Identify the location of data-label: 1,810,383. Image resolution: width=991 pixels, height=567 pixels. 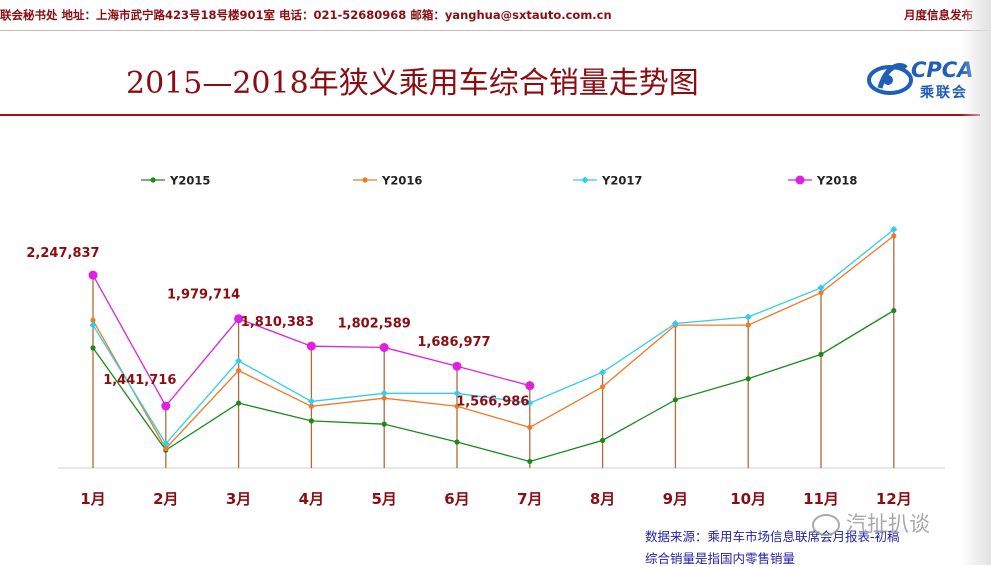
(277, 322).